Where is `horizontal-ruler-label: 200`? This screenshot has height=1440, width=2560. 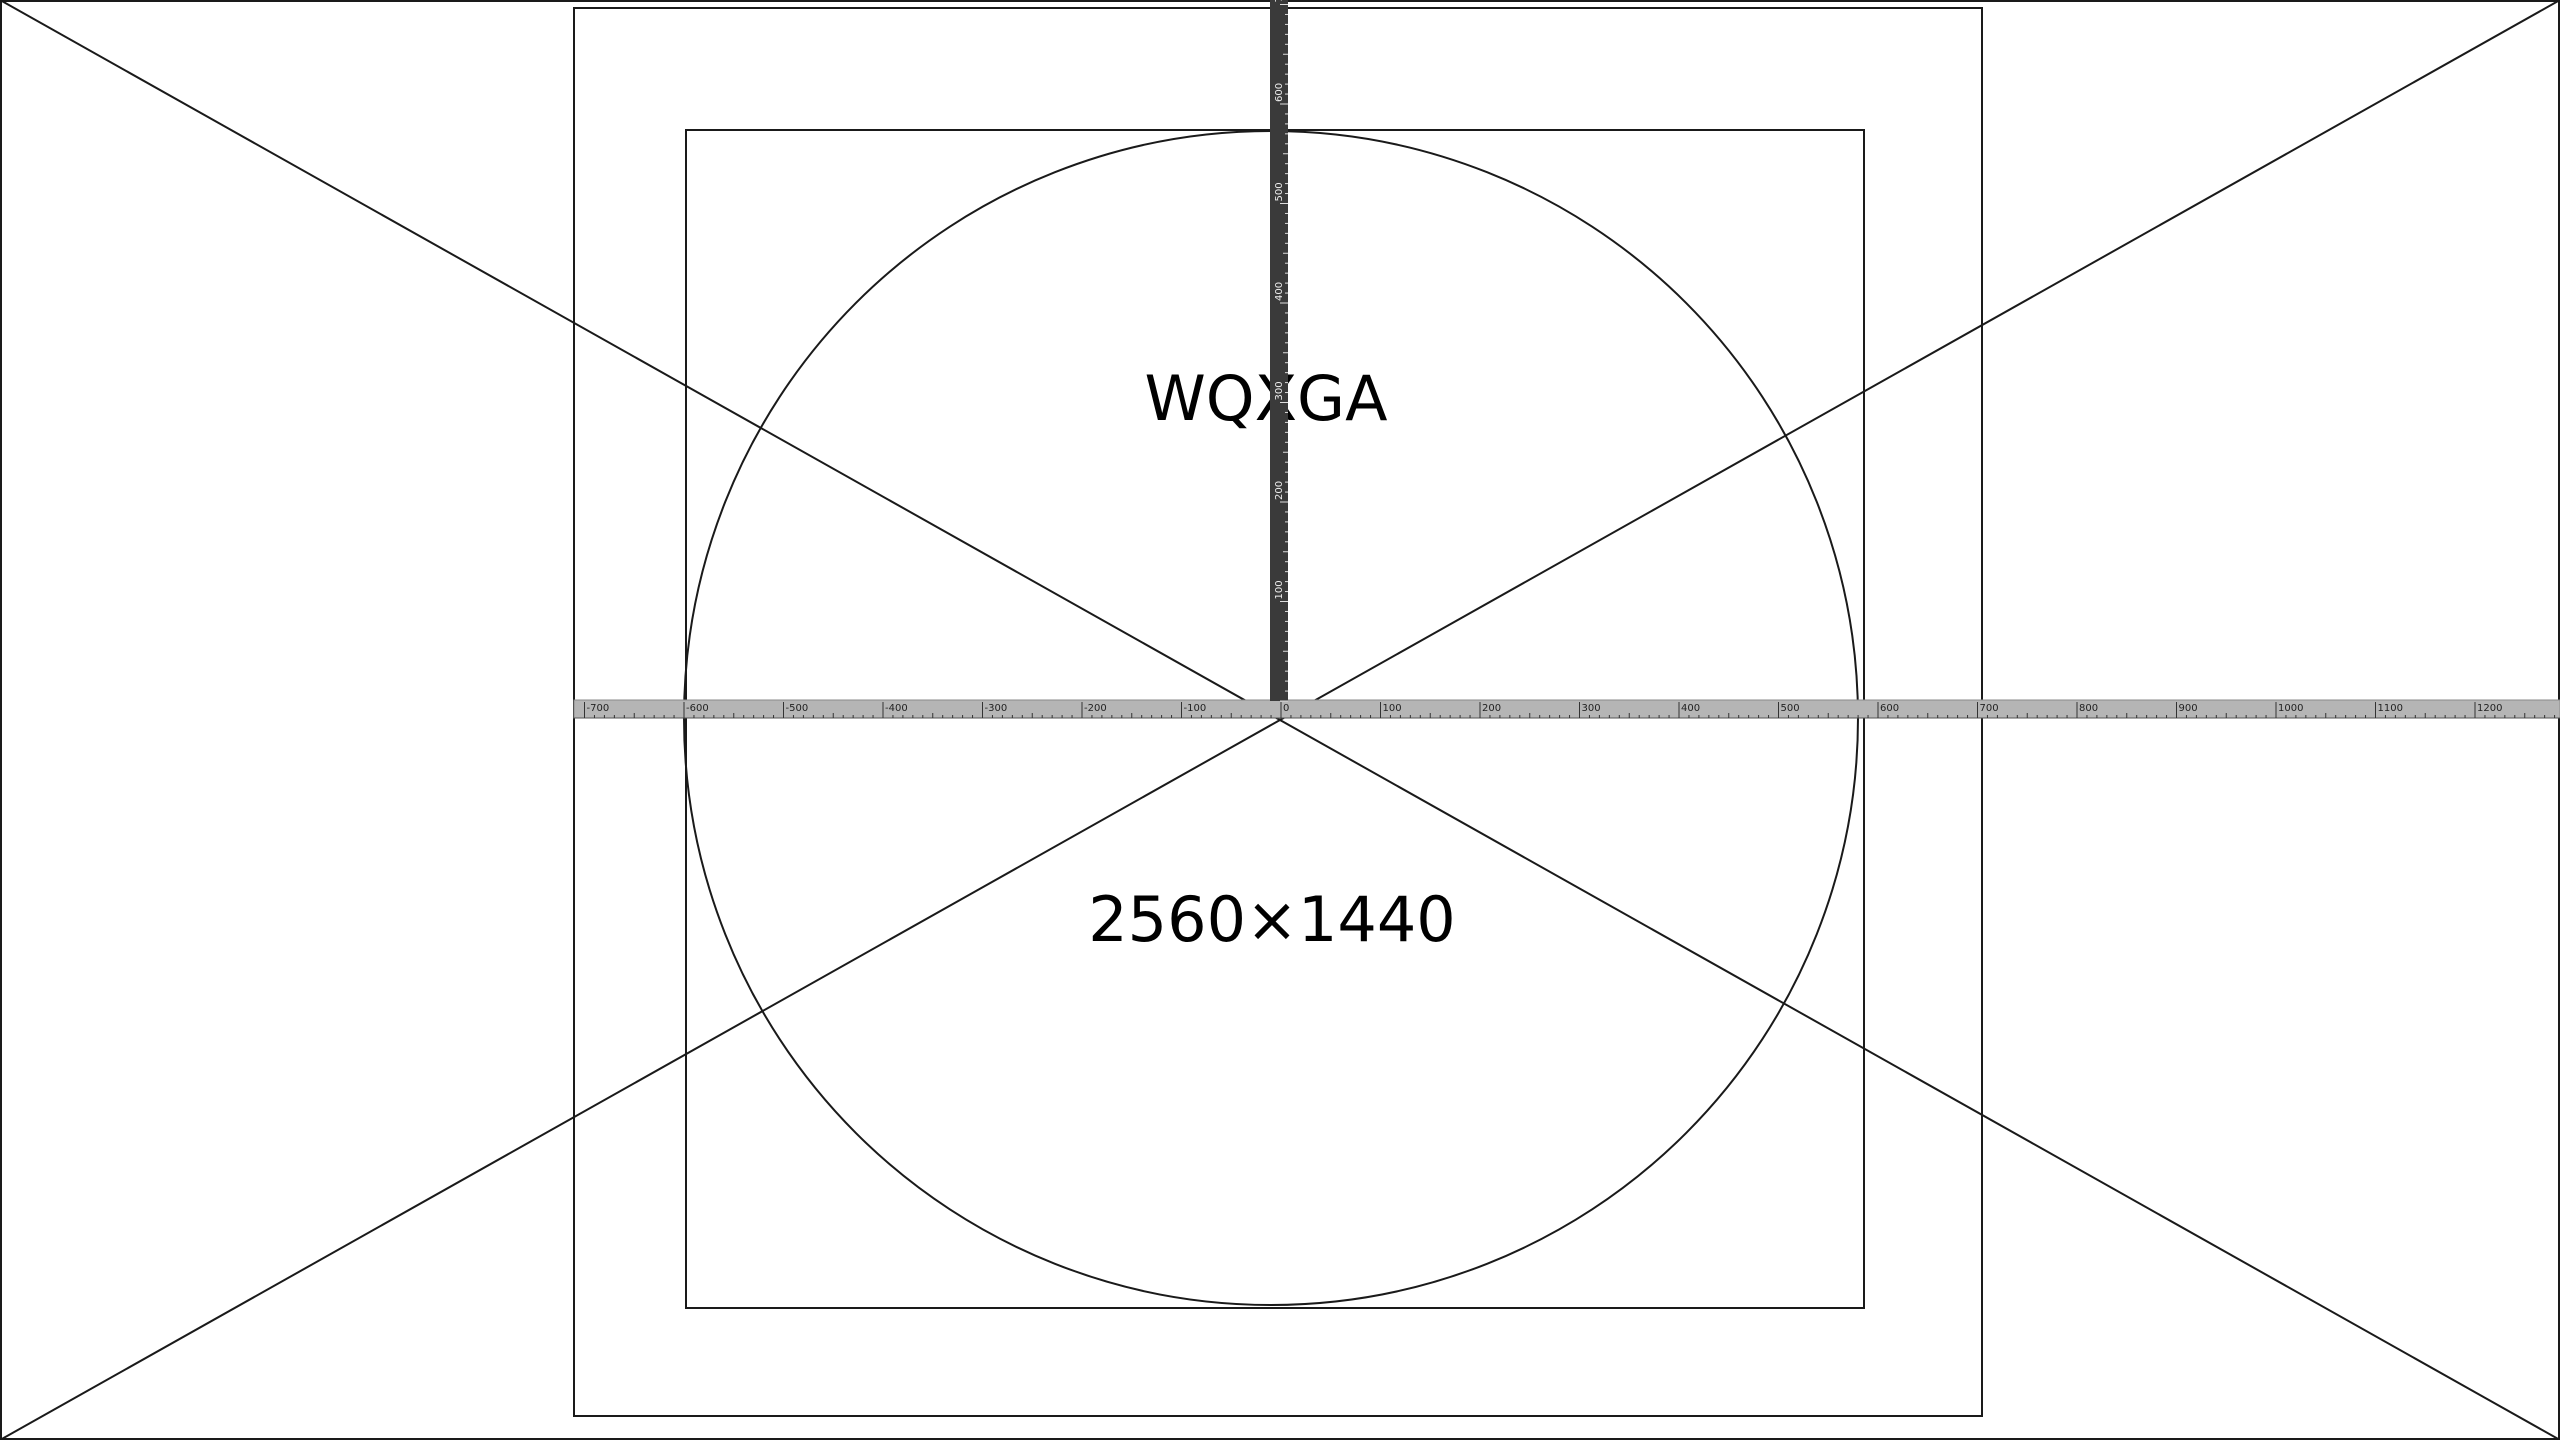
horizontal-ruler-label: 200 is located at coordinates (1491, 708).